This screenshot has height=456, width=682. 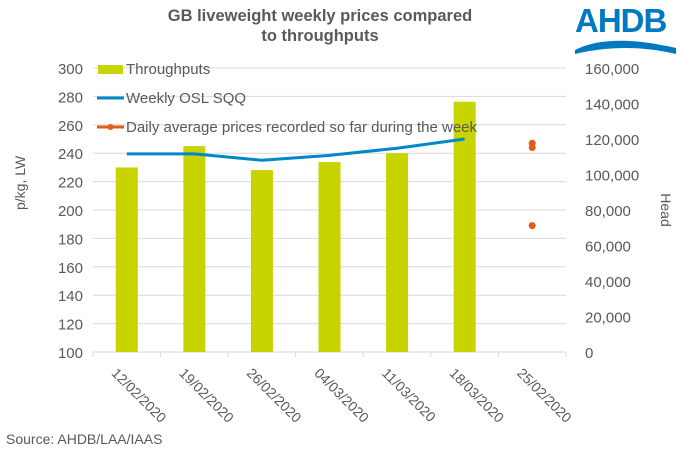 What do you see at coordinates (70, 239) in the screenshot?
I see `y-tick-label: 180` at bounding box center [70, 239].